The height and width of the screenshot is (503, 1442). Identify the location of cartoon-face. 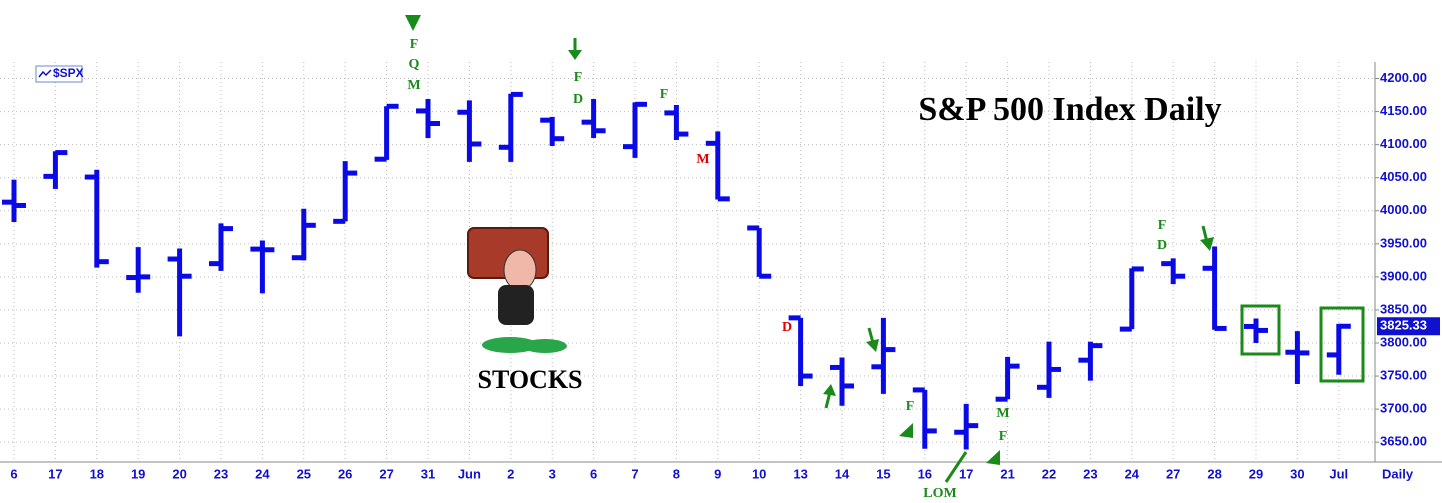
(520, 270).